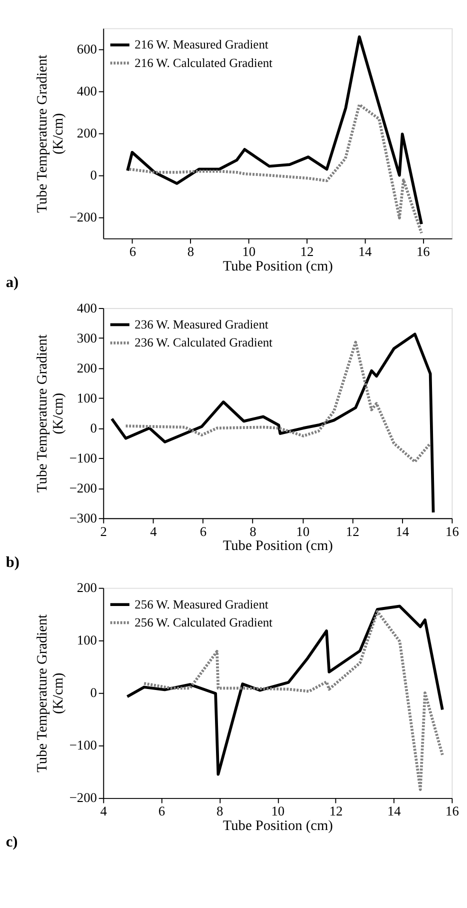 The image size is (467, 908). What do you see at coordinates (87, 338) in the screenshot?
I see `y-tick-label: 300` at bounding box center [87, 338].